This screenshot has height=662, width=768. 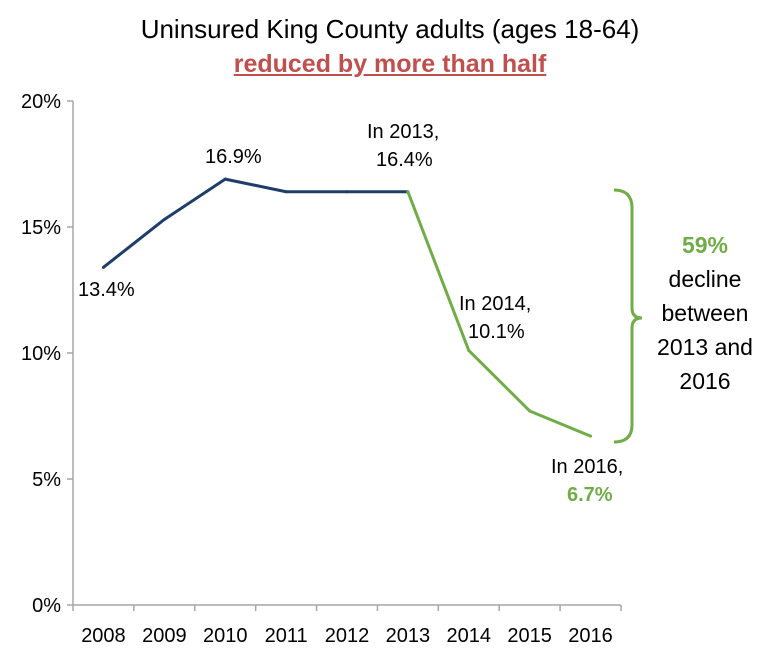 I want to click on label-2010: 16.9%, so click(x=233, y=157).